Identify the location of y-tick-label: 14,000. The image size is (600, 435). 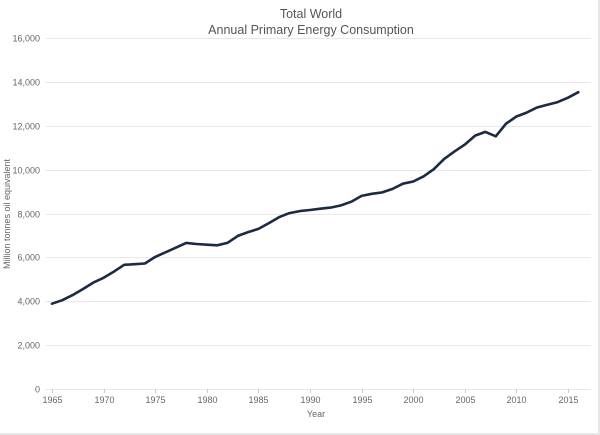
(26, 83).